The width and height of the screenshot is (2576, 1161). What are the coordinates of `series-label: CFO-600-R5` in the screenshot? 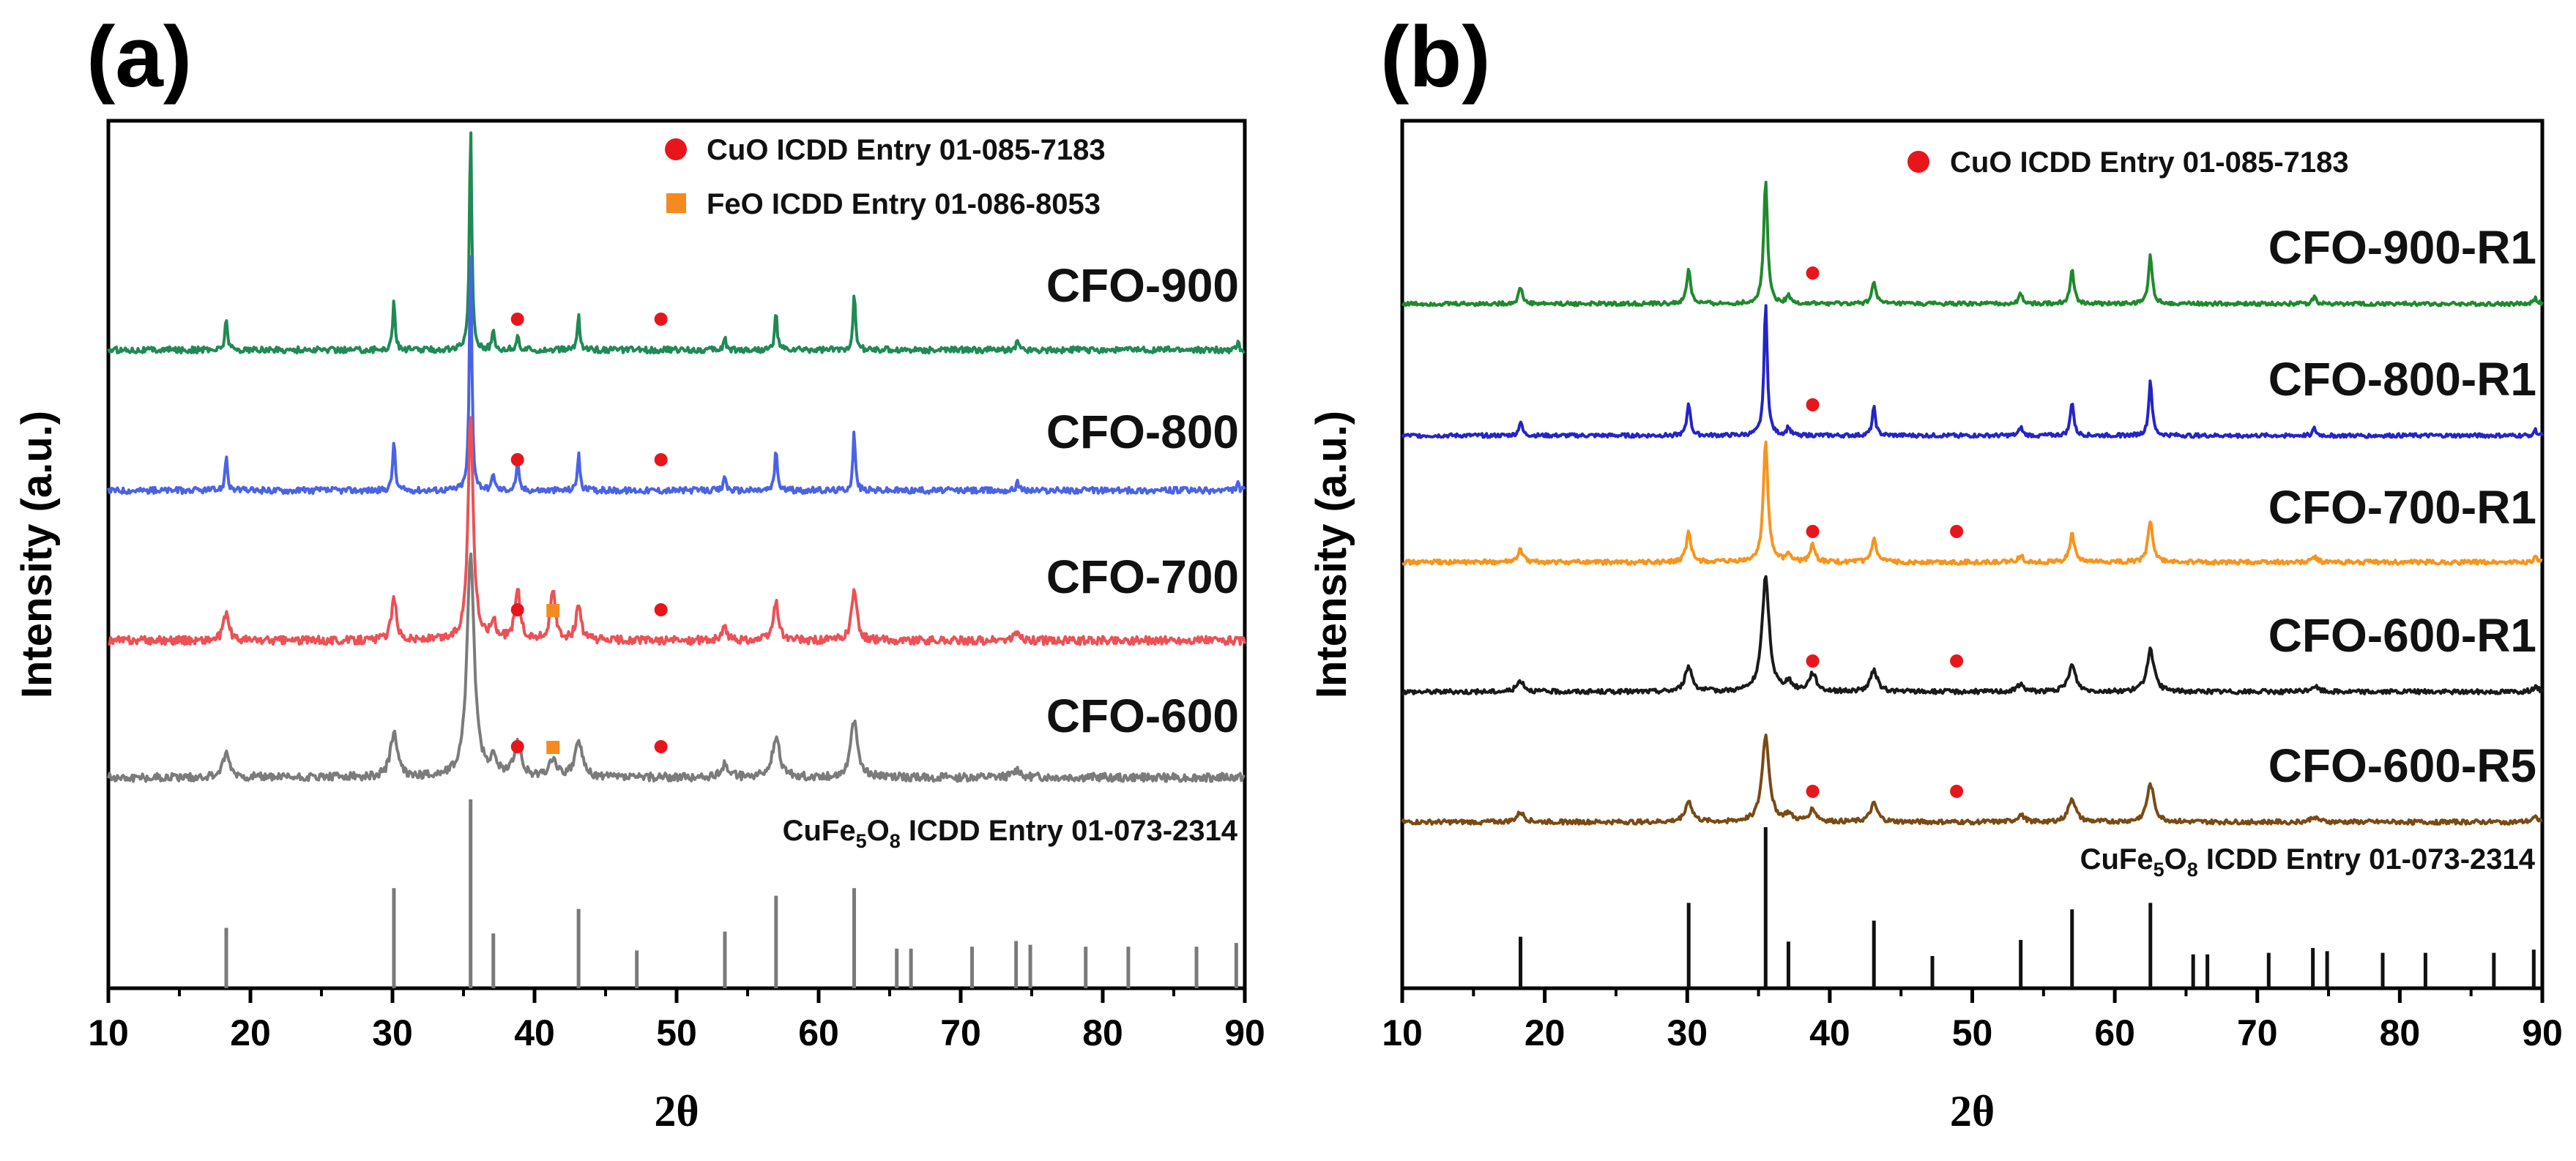 It's located at (2402, 765).